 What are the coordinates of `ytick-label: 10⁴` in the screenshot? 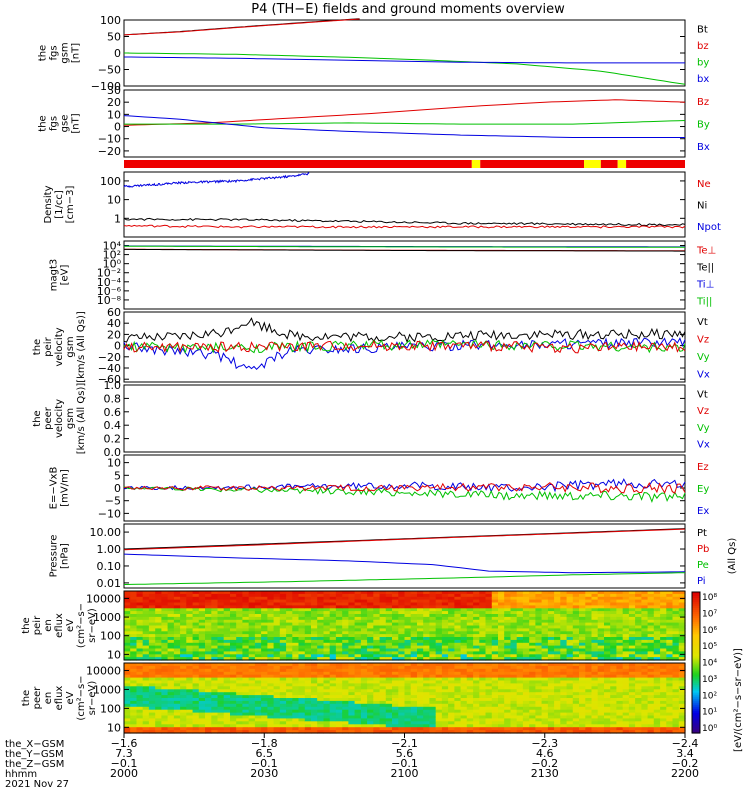 It's located at (112, 246).